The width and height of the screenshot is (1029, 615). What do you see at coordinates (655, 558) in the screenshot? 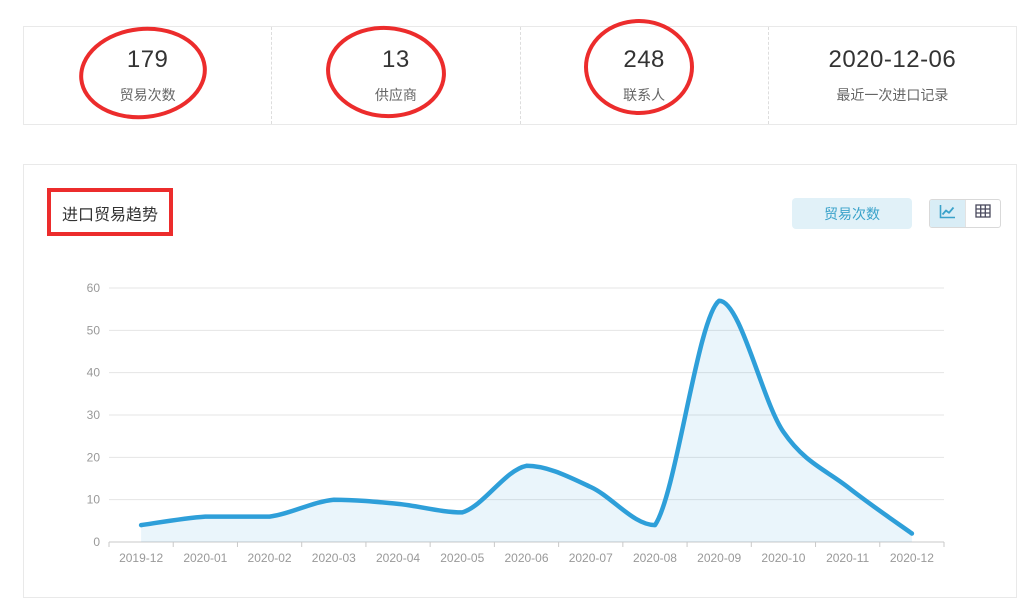
I see `svg-text: 2020-08` at bounding box center [655, 558].